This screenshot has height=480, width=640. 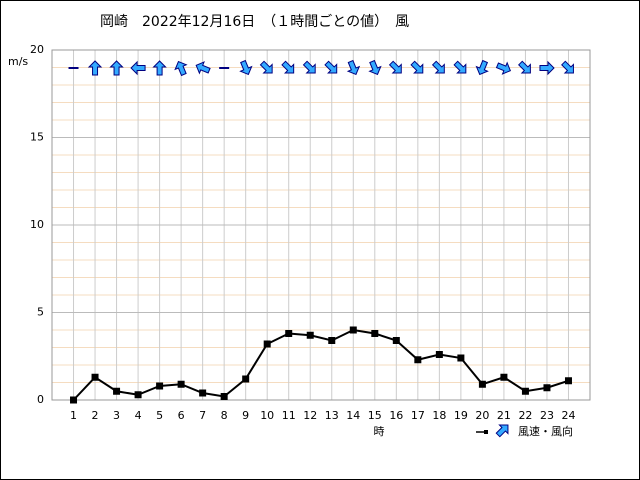 What do you see at coordinates (320, 364) in the screenshot?
I see `data-line` at bounding box center [320, 364].